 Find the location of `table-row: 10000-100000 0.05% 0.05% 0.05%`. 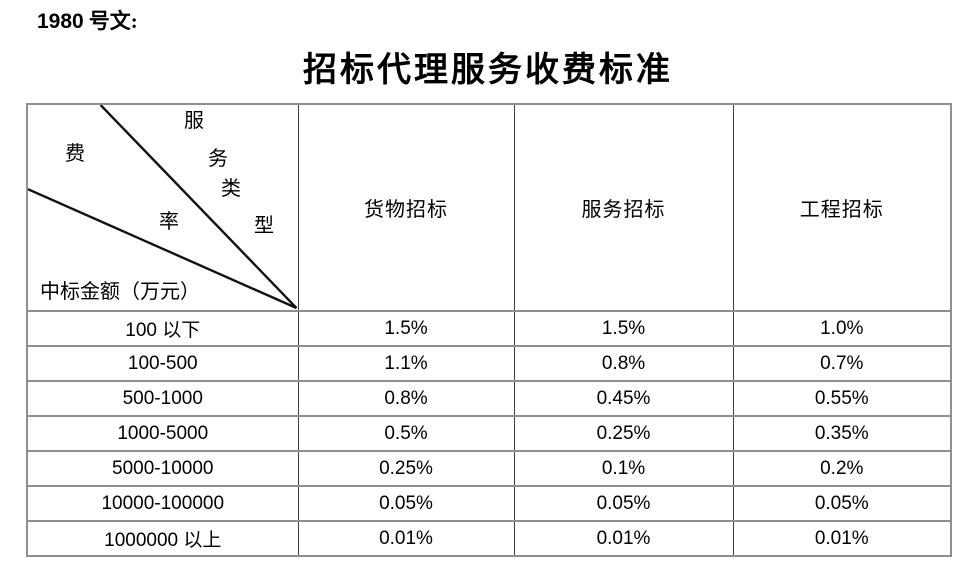

table-row: 10000-100000 0.05% 0.05% 0.05% is located at coordinates (489, 503).